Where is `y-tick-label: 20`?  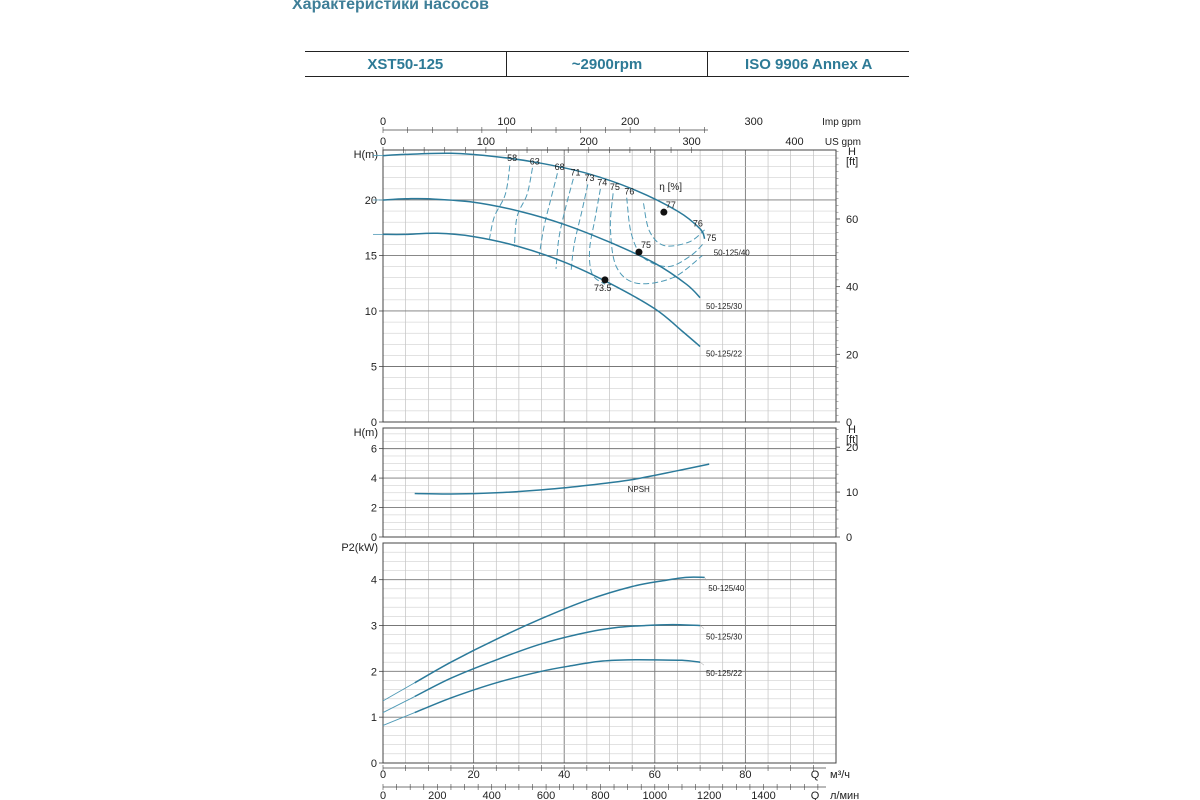 y-tick-label: 20 is located at coordinates (371, 201).